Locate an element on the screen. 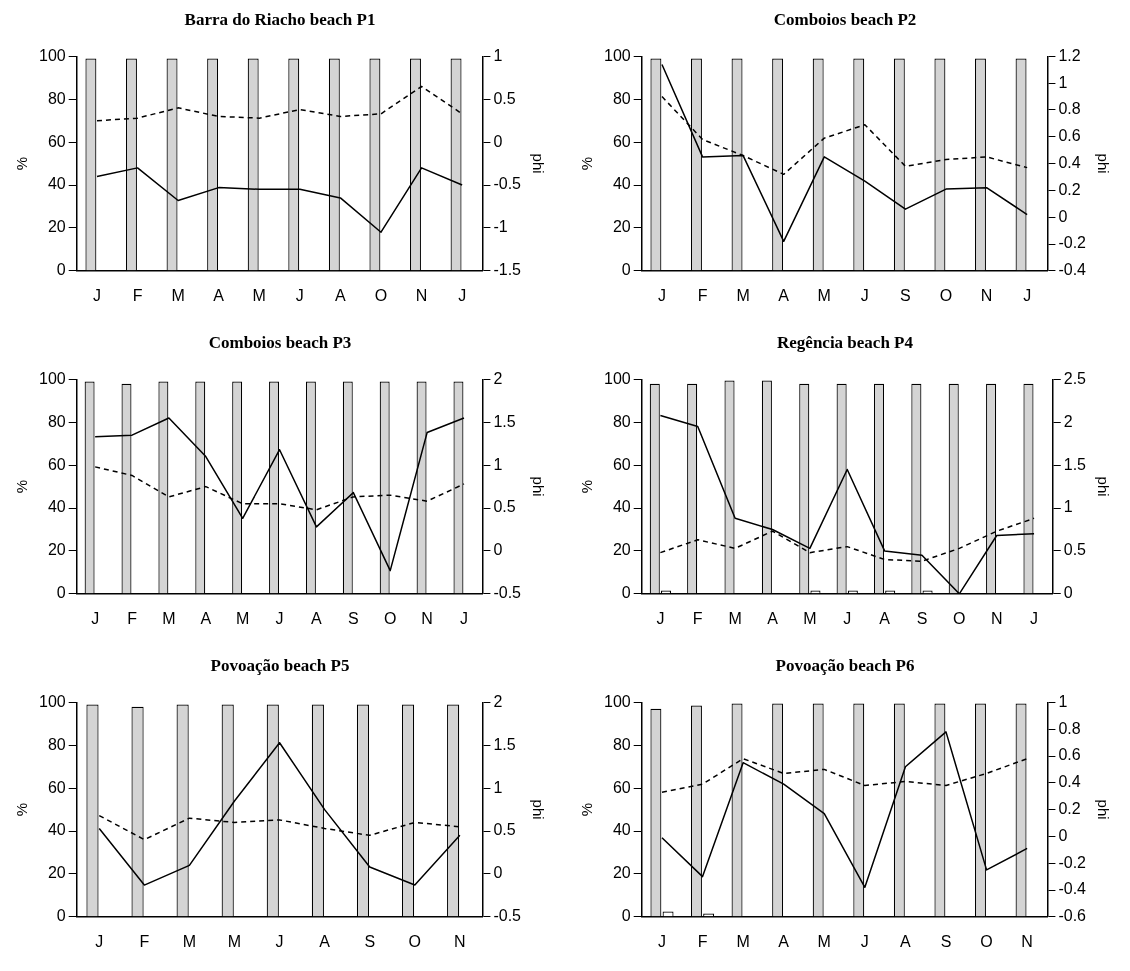 Image resolution: width=1130 pixels, height=971 pixels. y2-tick-label: -0.5 is located at coordinates (507, 184).